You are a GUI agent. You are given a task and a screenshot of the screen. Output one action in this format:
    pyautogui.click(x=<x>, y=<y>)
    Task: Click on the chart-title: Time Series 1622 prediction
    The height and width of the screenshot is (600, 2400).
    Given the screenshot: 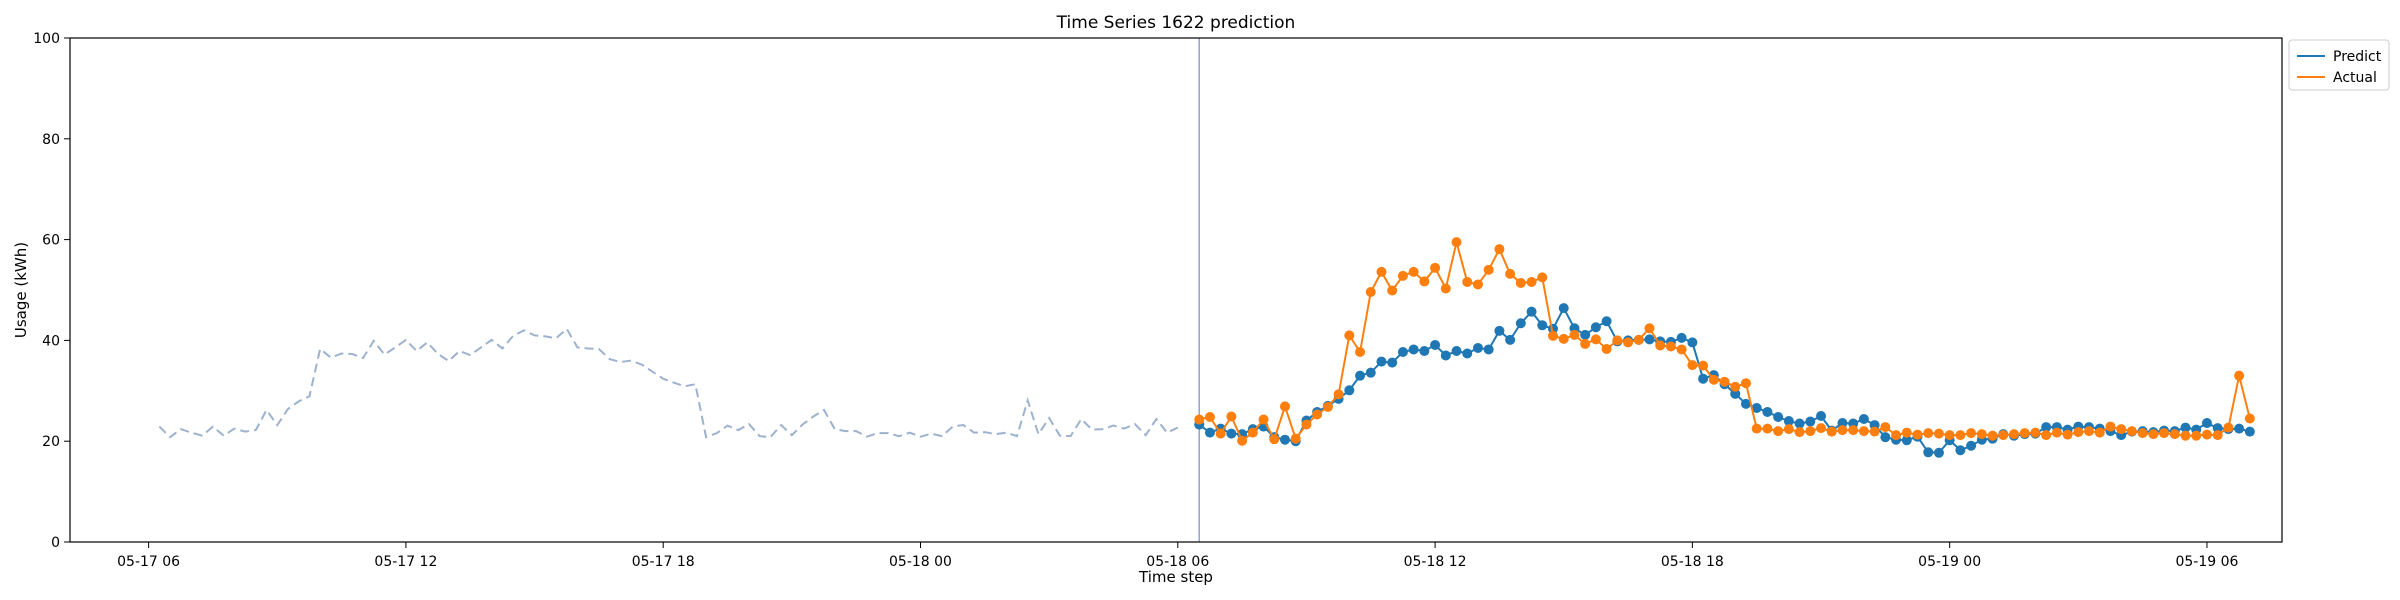 What is the action you would take?
    pyautogui.click(x=1176, y=23)
    